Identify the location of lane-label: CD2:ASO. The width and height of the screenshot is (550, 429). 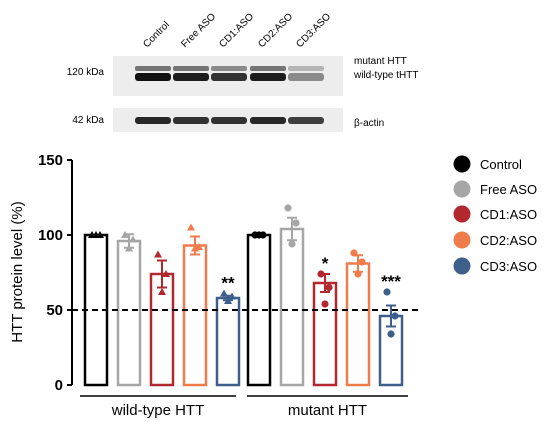
(275, 30).